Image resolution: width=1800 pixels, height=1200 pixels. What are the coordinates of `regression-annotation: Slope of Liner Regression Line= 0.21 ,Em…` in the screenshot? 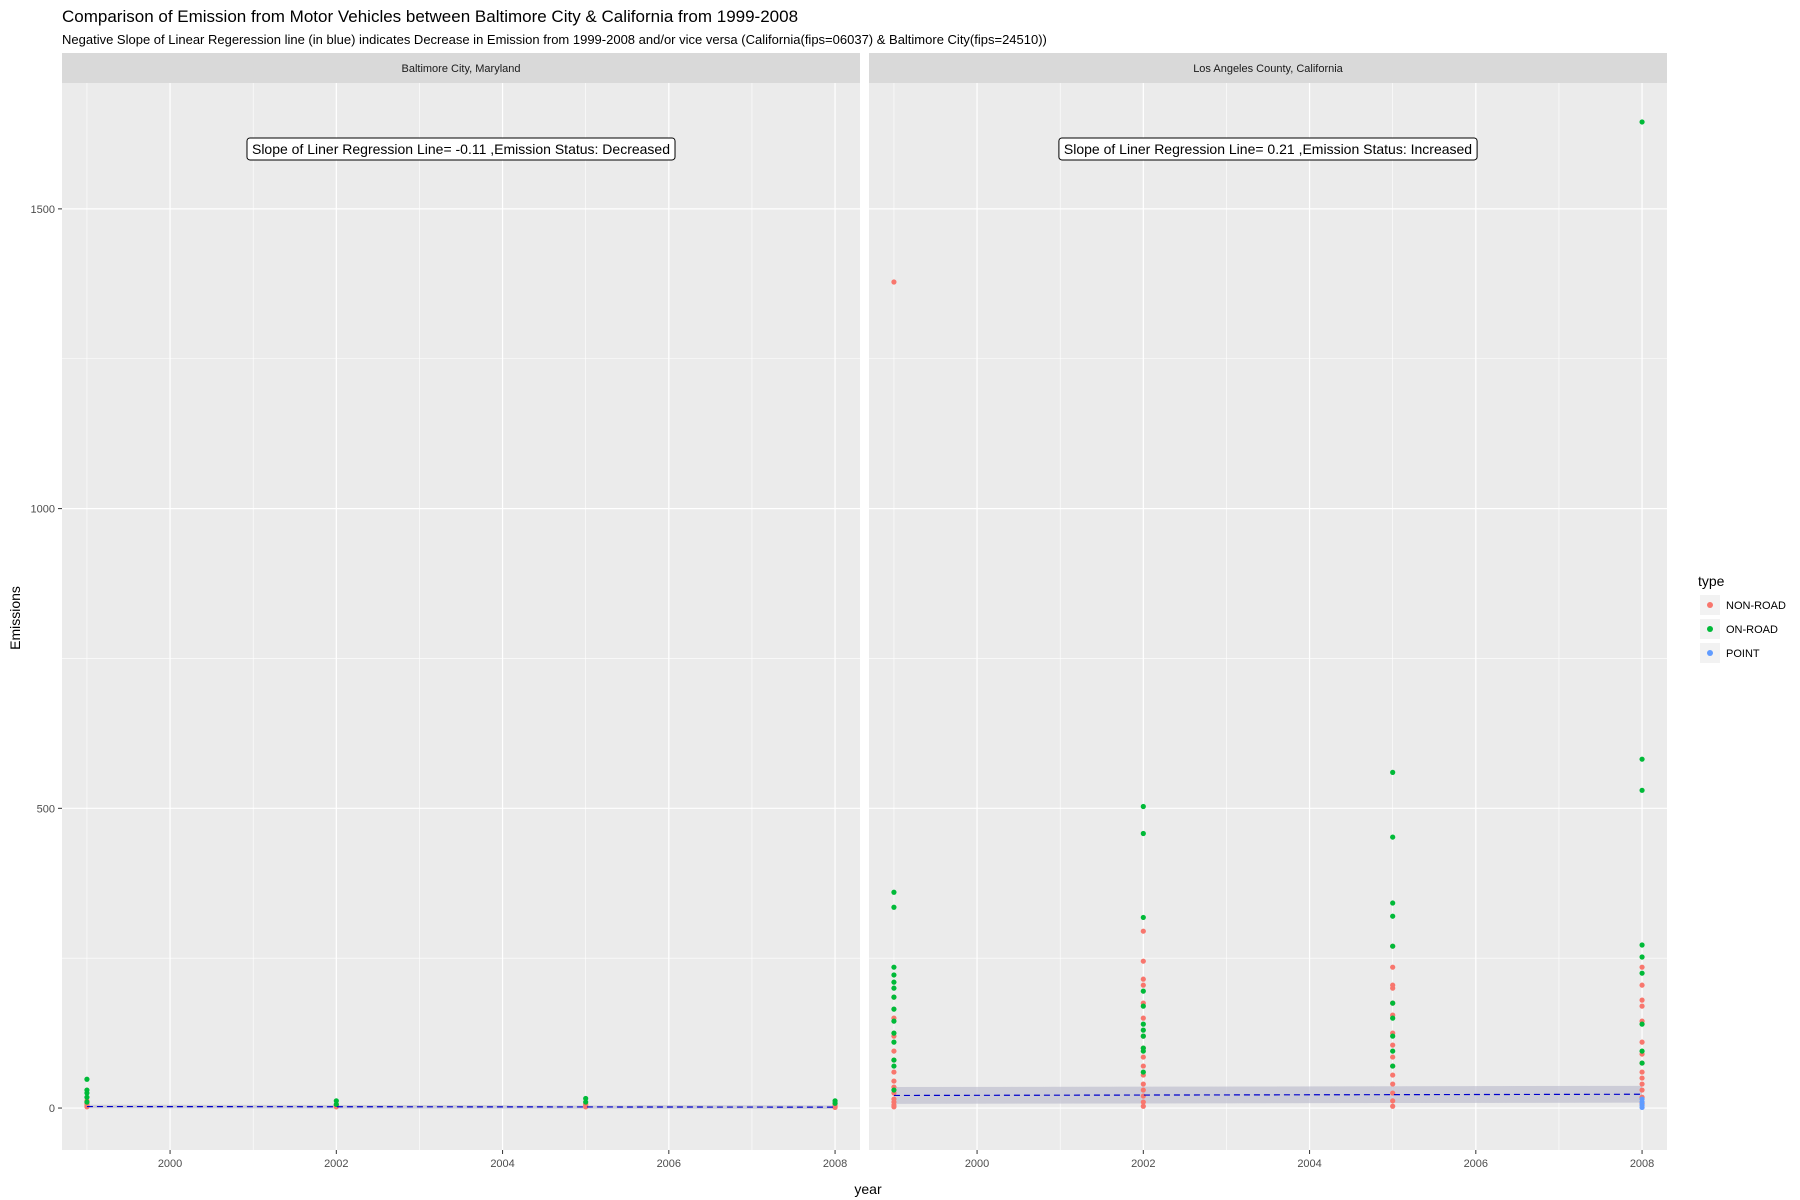 It's located at (1268, 149).